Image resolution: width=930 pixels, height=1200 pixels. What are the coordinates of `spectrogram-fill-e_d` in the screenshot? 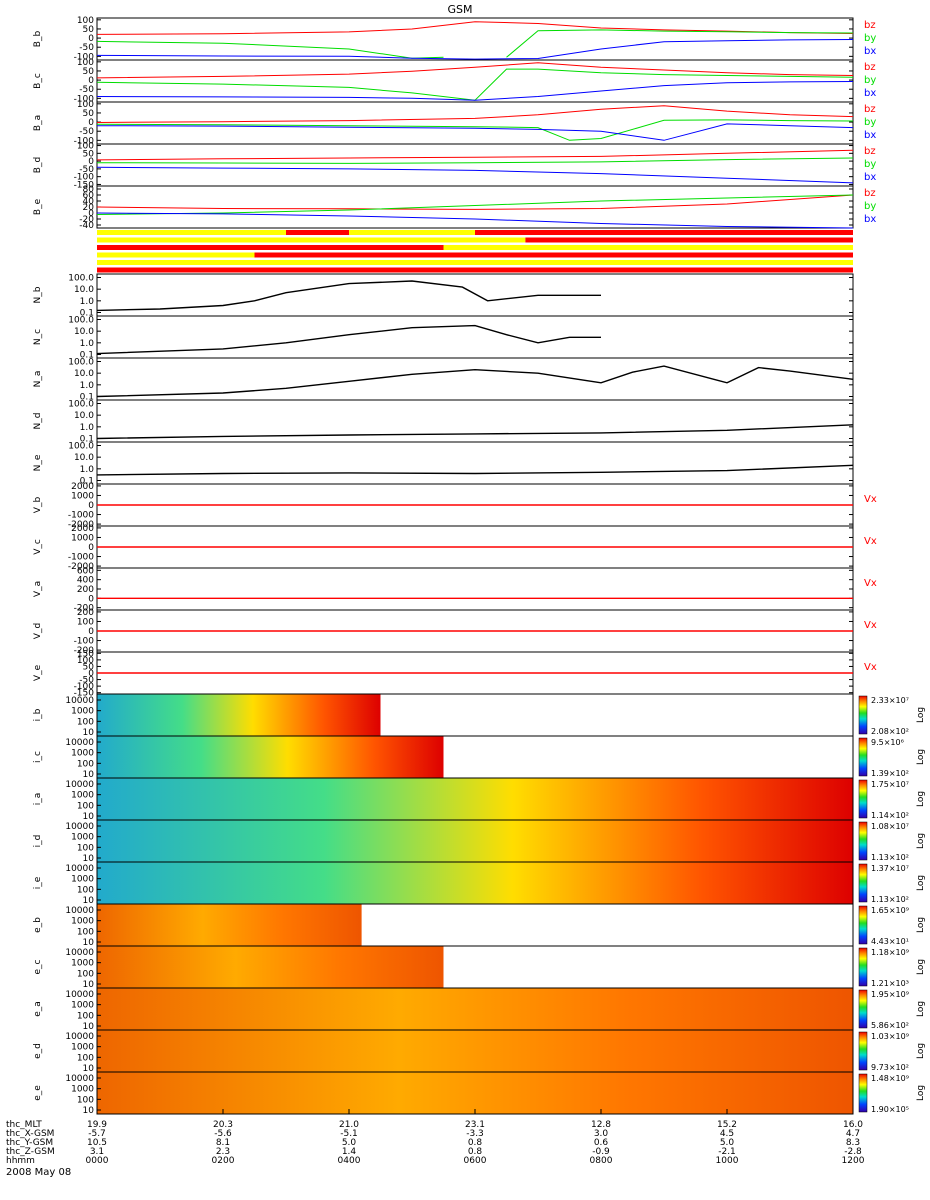 It's located at (475, 1051).